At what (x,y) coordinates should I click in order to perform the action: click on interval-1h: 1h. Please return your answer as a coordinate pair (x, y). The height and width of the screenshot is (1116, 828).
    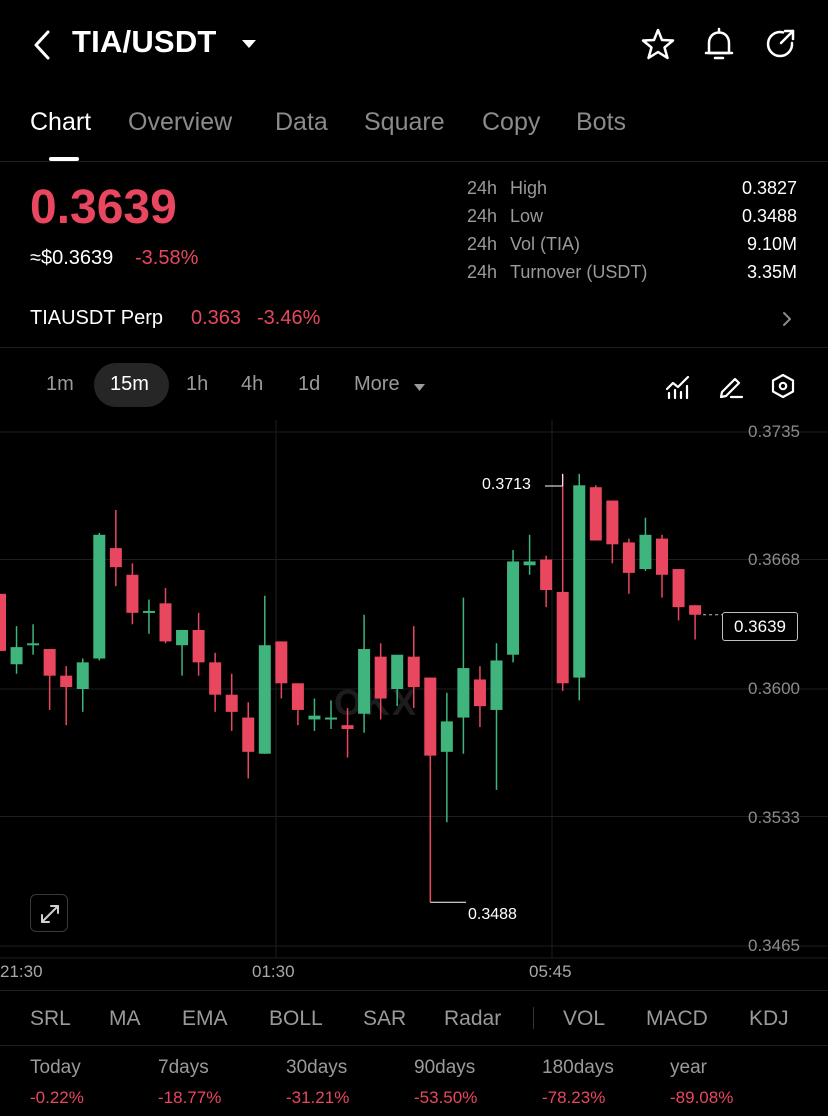
    Looking at the image, I should click on (197, 384).